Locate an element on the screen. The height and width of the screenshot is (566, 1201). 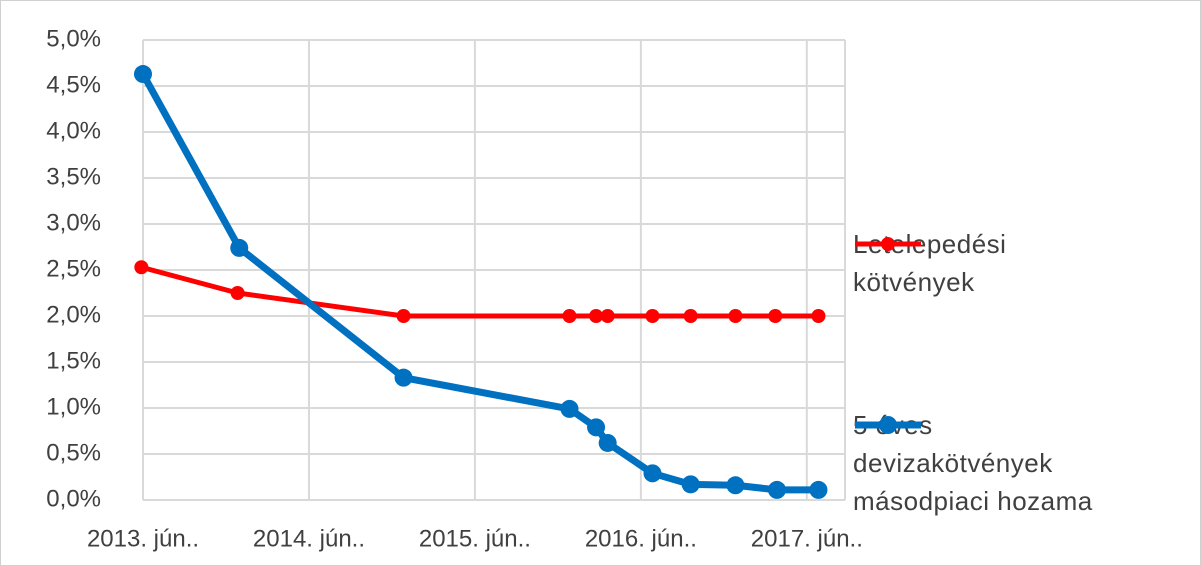
y-tick-label: 2,5% is located at coordinates (73, 268).